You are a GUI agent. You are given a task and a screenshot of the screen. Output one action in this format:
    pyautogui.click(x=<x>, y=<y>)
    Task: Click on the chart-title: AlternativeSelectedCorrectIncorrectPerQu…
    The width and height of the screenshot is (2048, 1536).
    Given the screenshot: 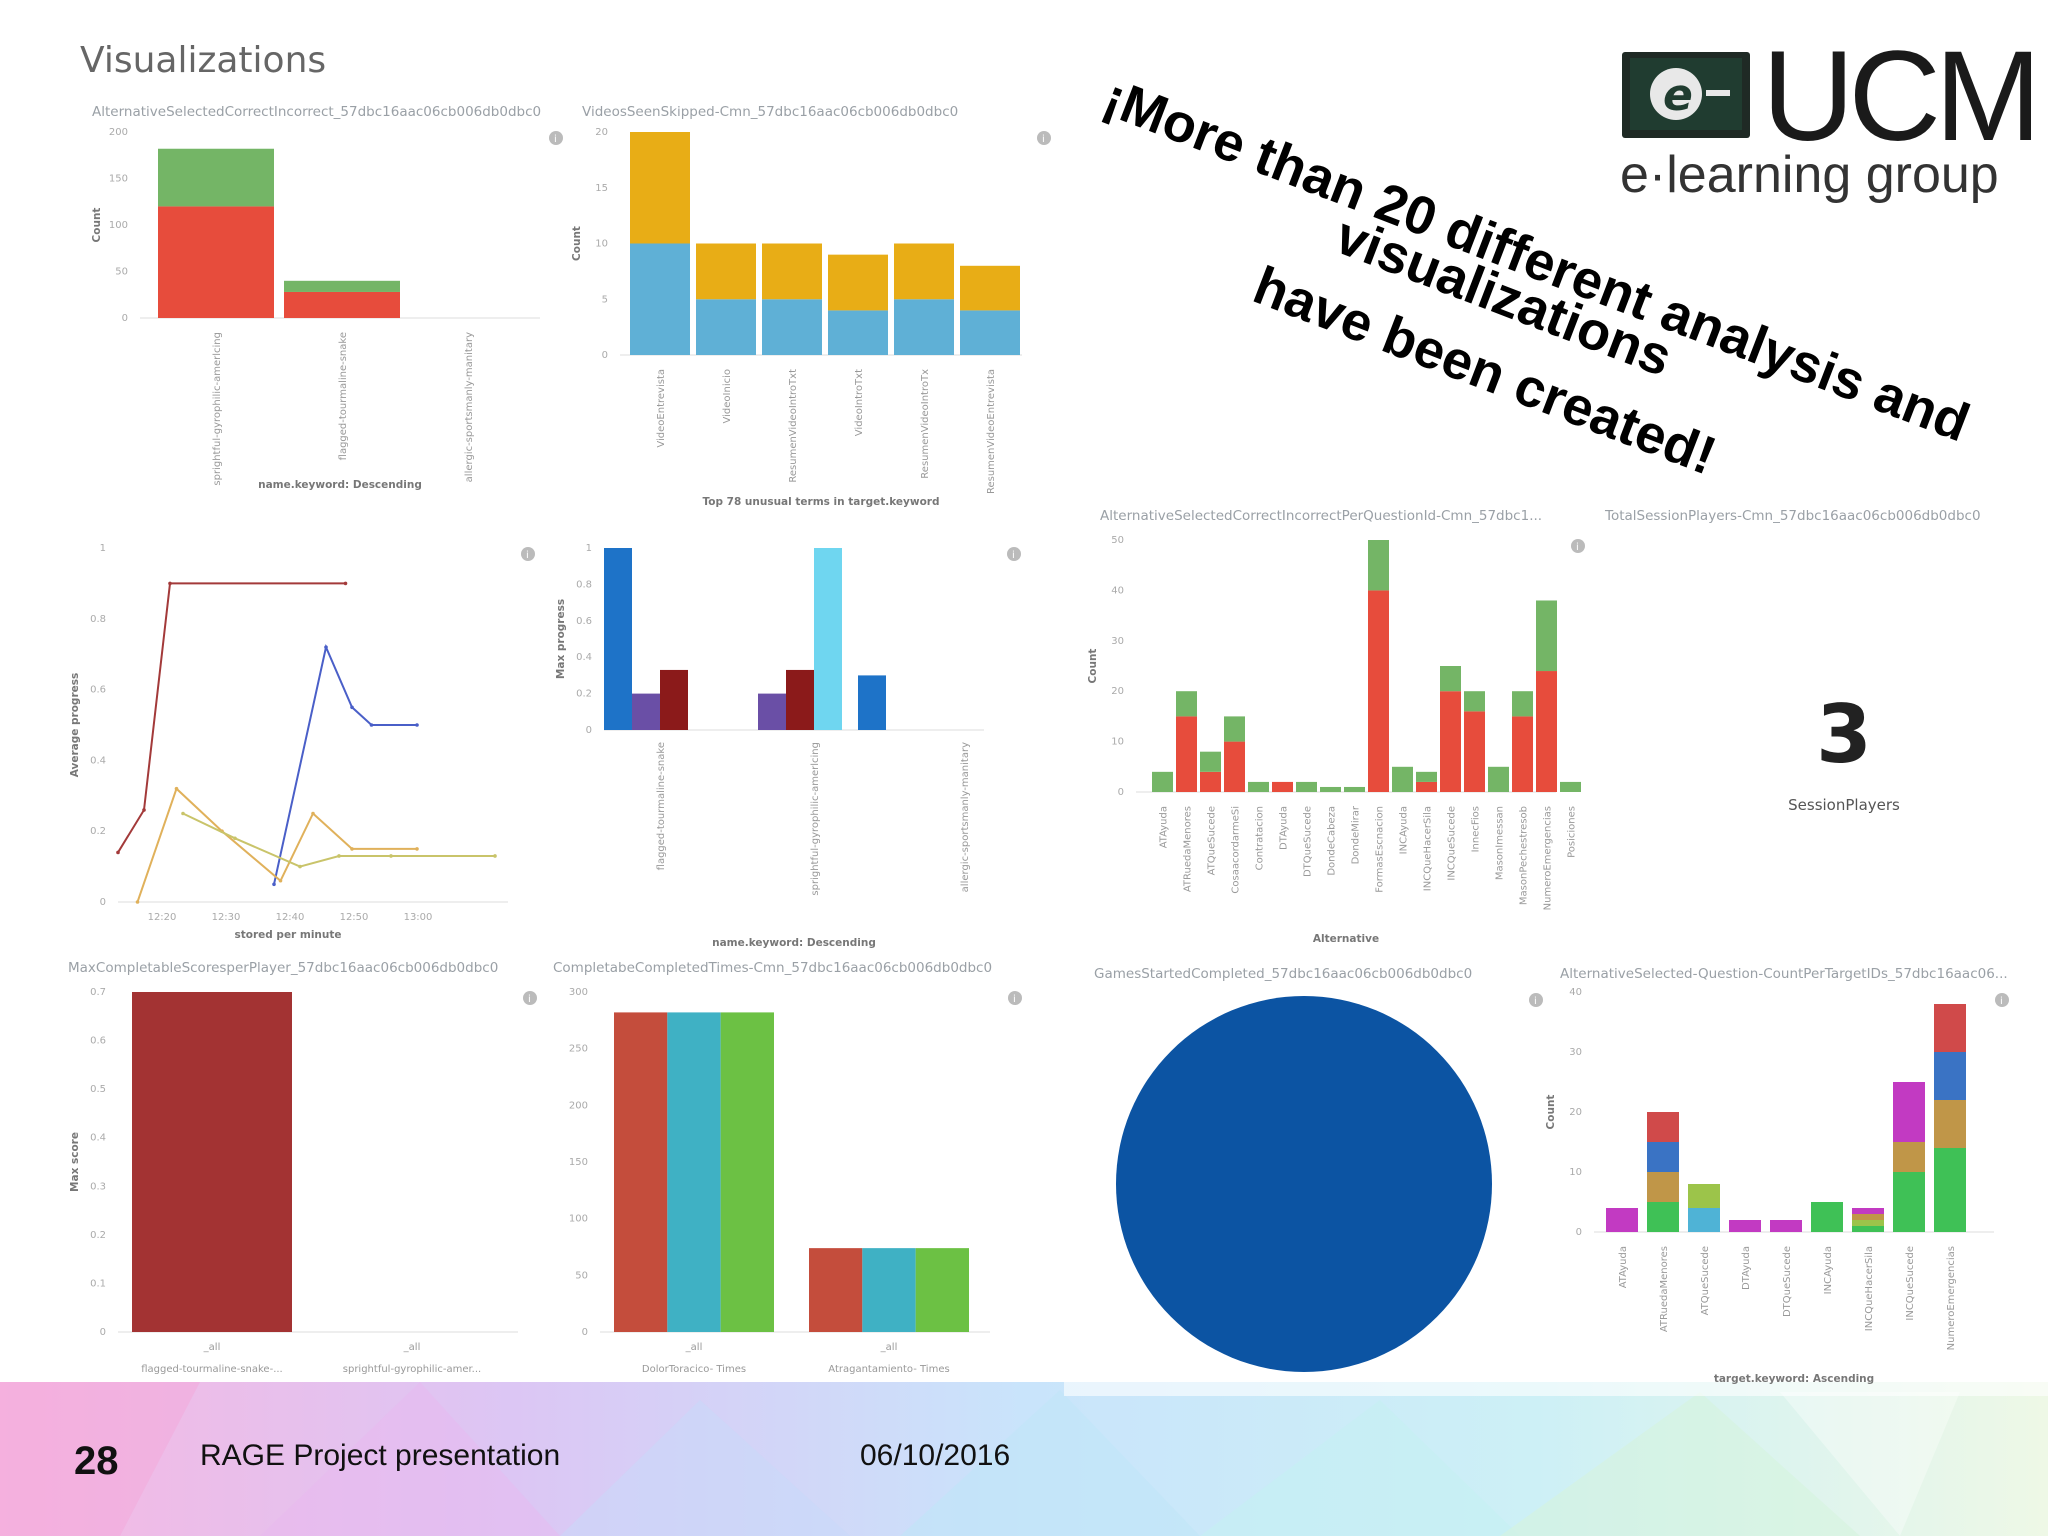 What is the action you would take?
    pyautogui.click(x=1321, y=516)
    